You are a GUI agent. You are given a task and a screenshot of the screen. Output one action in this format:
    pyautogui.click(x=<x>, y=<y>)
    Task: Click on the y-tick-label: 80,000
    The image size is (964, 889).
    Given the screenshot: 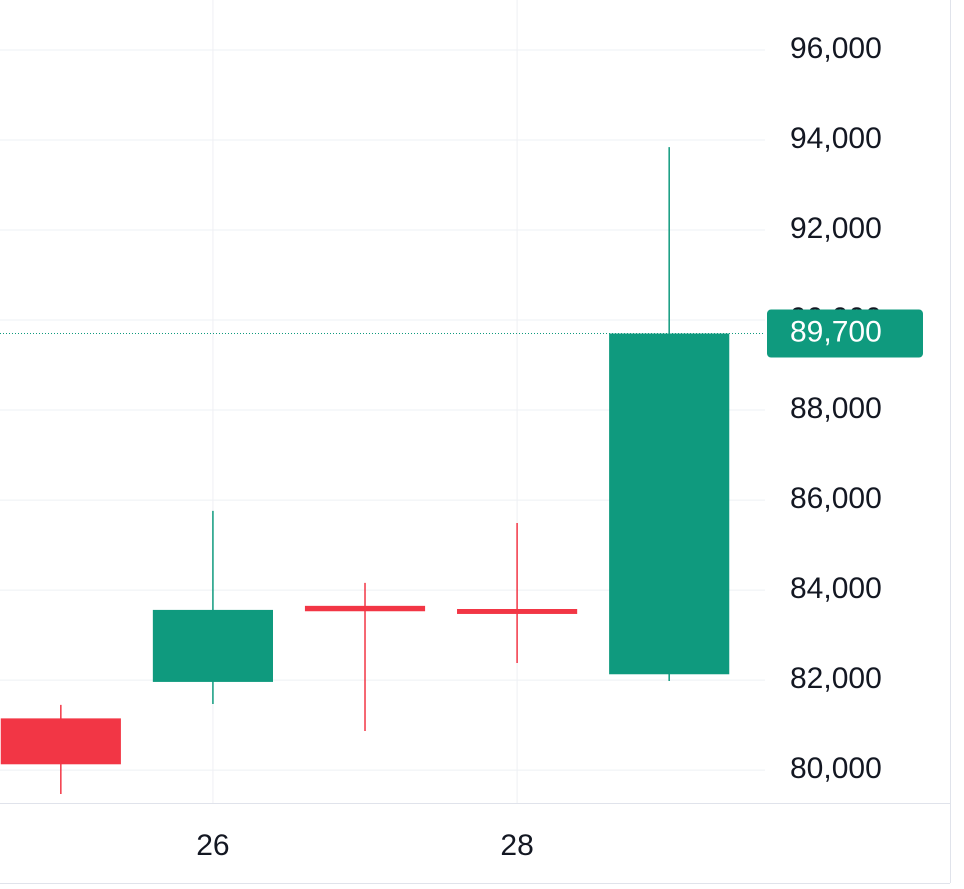 What is the action you would take?
    pyautogui.click(x=836, y=768)
    